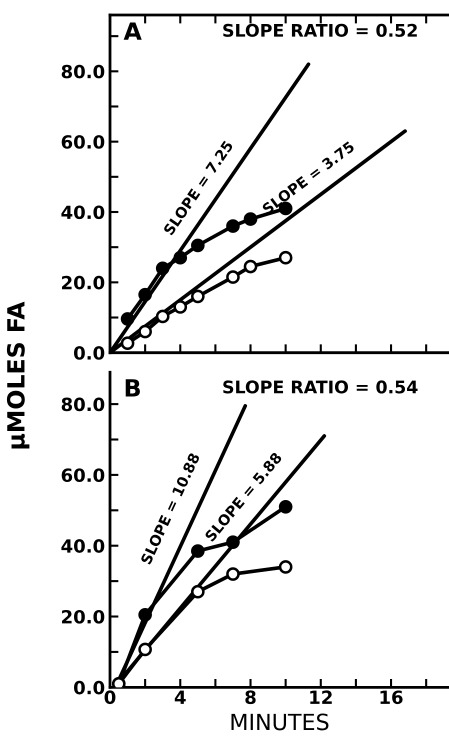 The height and width of the screenshot is (752, 449). What do you see at coordinates (18, 375) in the screenshot?
I see `y-axis-title: µMOLES FA` at bounding box center [18, 375].